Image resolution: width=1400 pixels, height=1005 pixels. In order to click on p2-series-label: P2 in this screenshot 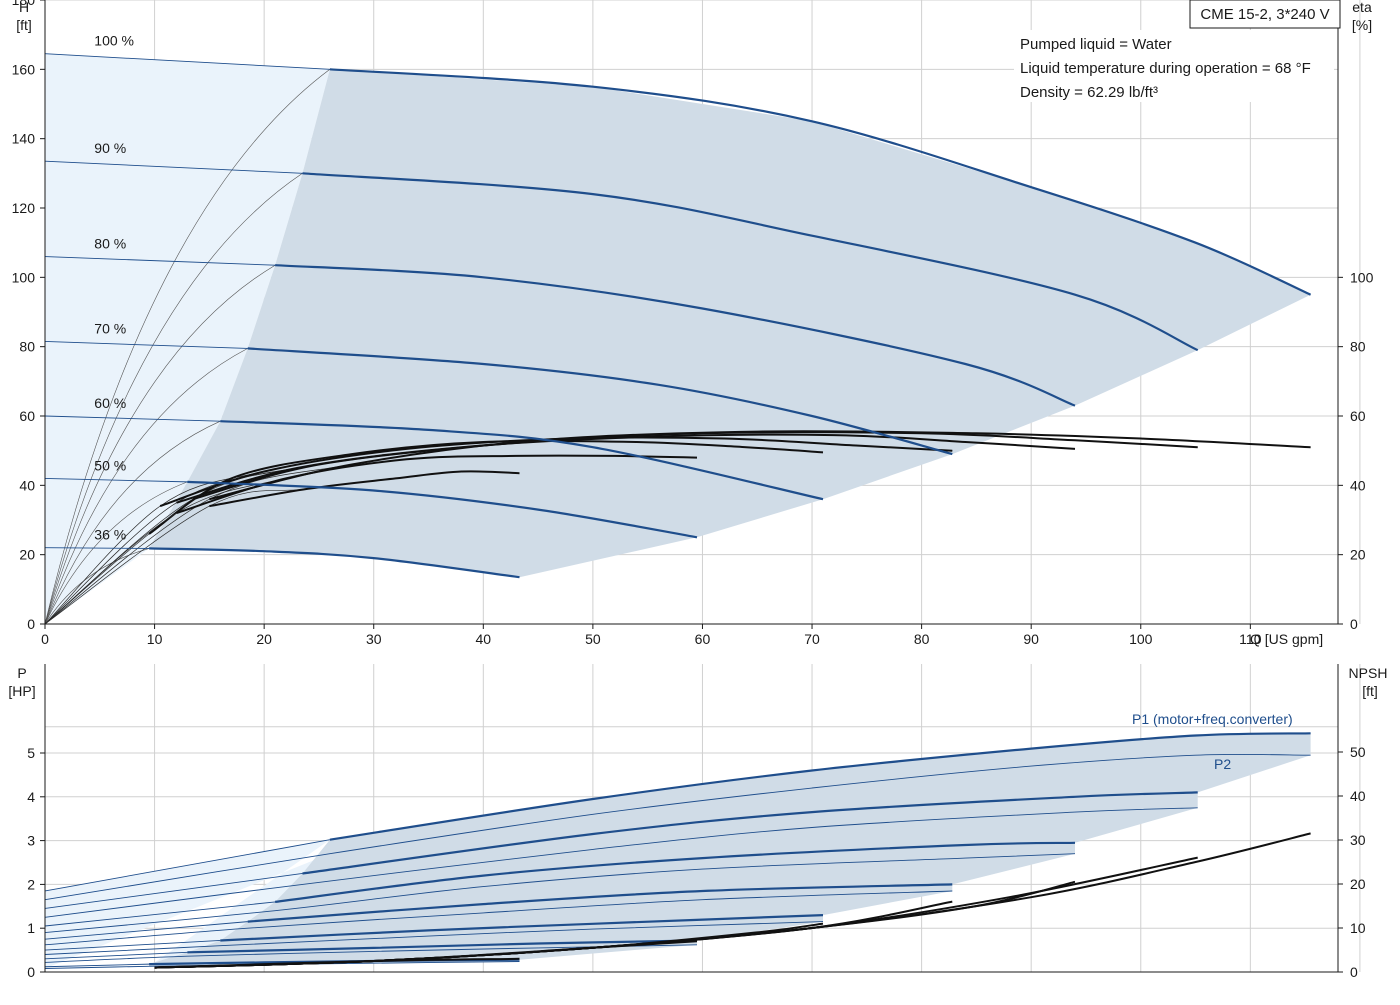, I will do `click(1222, 764)`.